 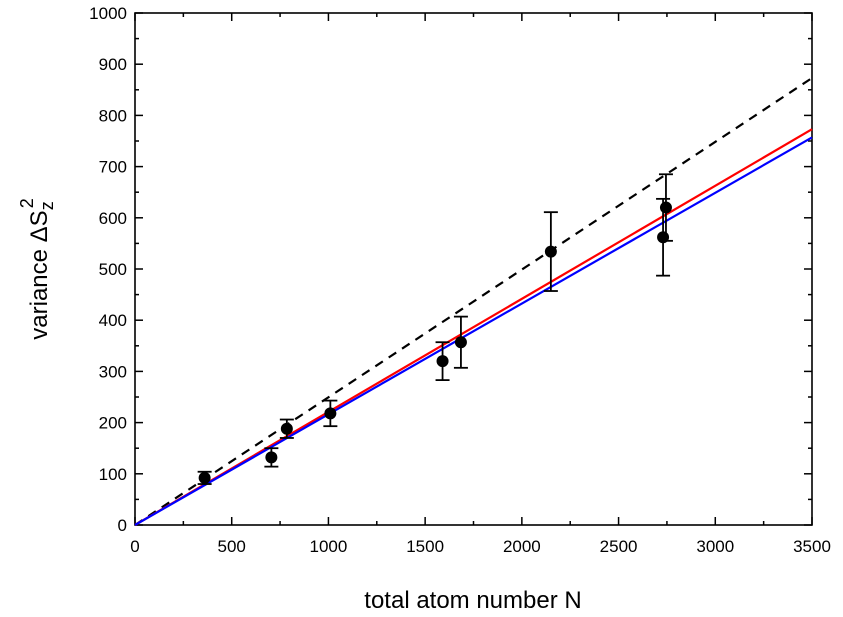 What do you see at coordinates (39, 218) in the screenshot?
I see `y-axis-label-symbol: S` at bounding box center [39, 218].